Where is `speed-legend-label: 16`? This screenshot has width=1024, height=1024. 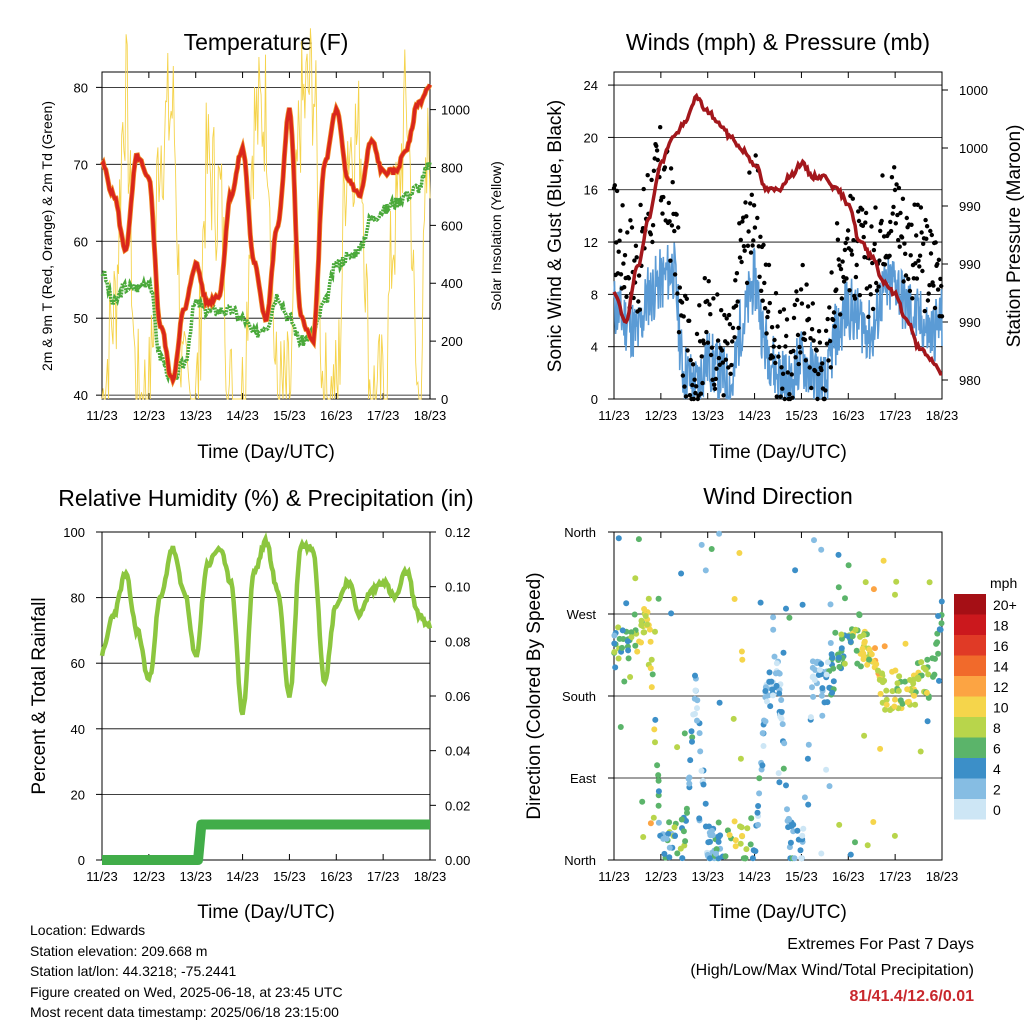 speed-legend-label: 16 is located at coordinates (1001, 646).